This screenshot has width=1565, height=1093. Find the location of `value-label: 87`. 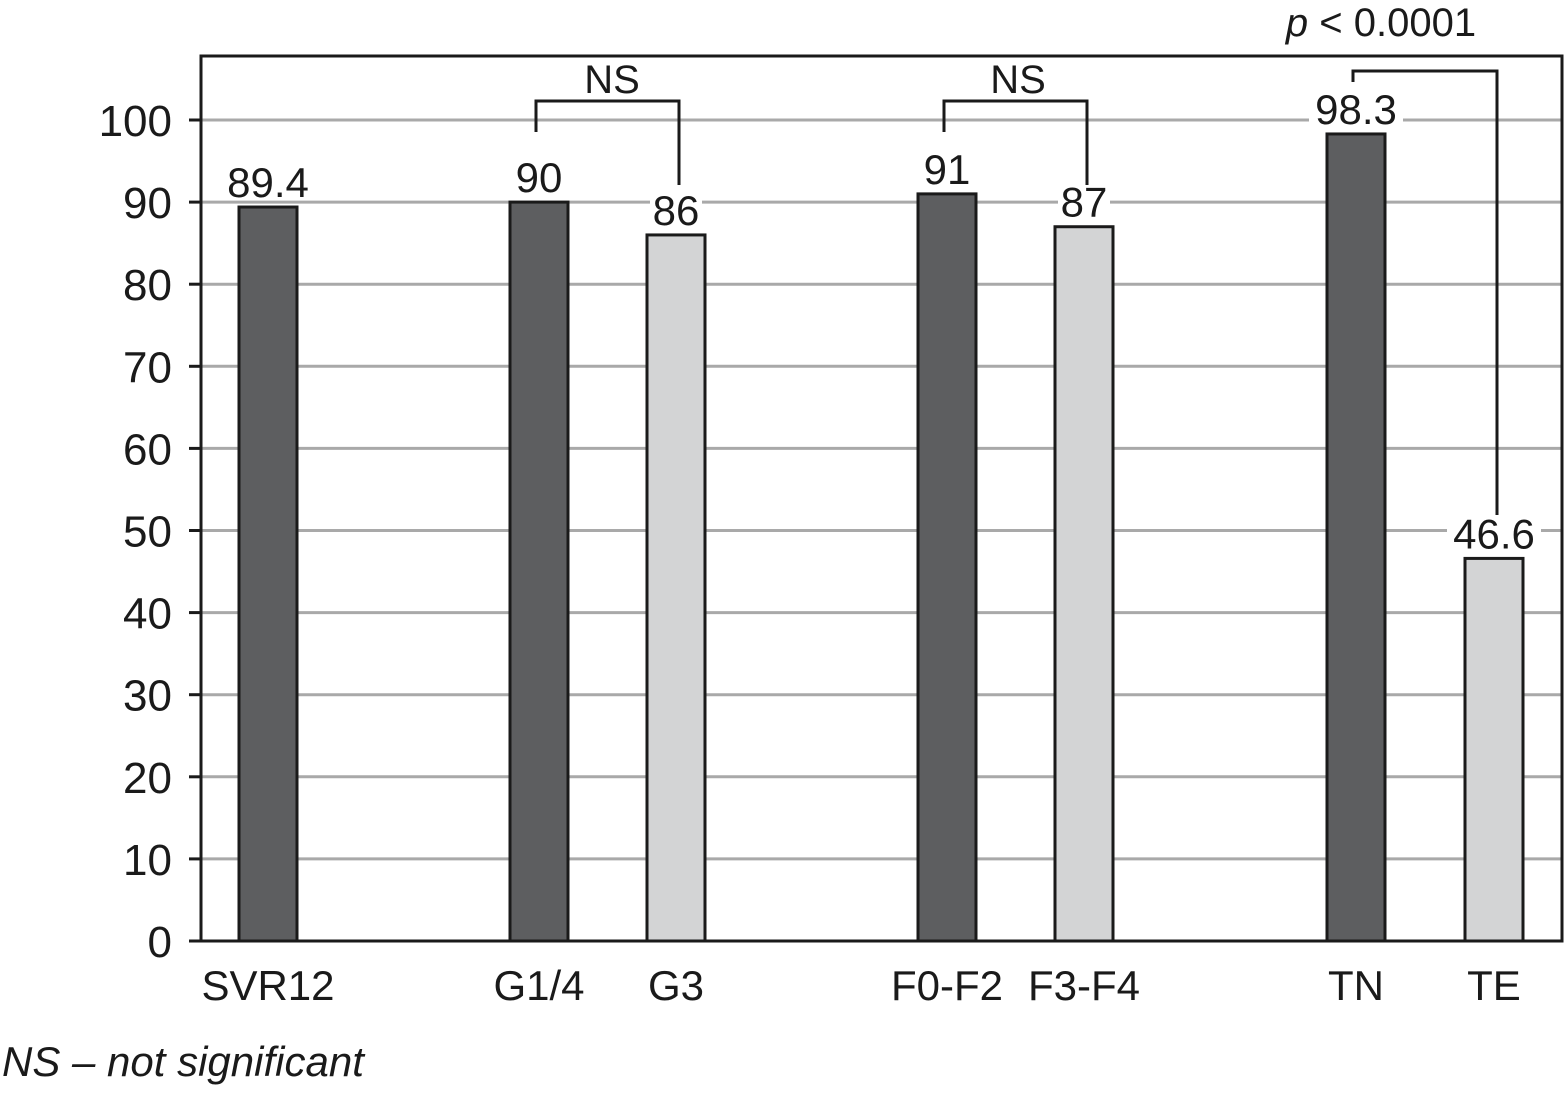

value-label: 87 is located at coordinates (1084, 202).